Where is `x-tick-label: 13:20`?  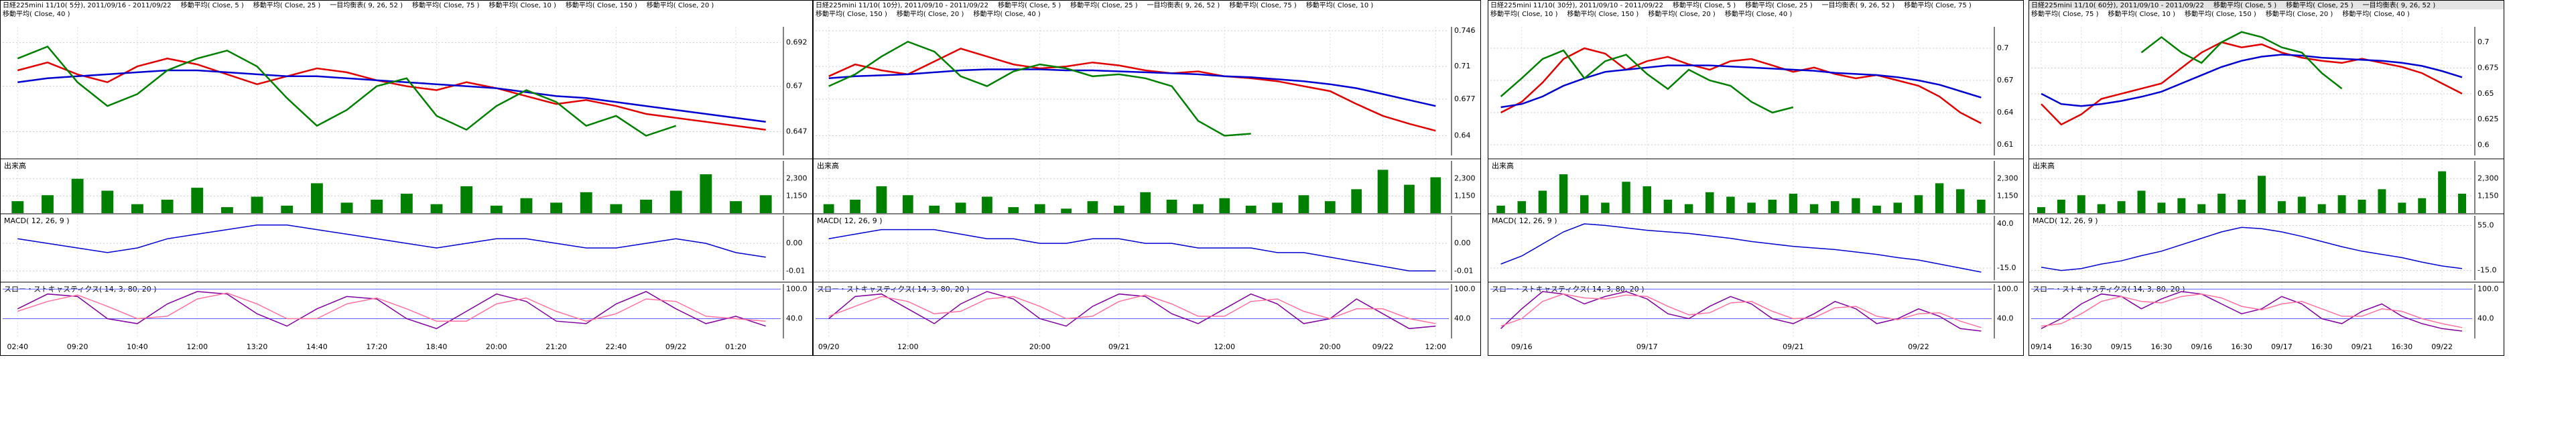 x-tick-label: 13:20 is located at coordinates (257, 347).